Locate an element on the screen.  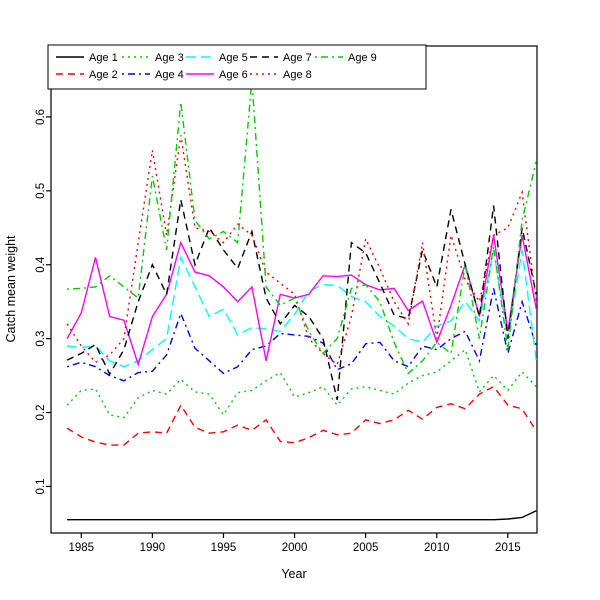
y-axis-title: Catch mean weight is located at coordinates (11, 289).